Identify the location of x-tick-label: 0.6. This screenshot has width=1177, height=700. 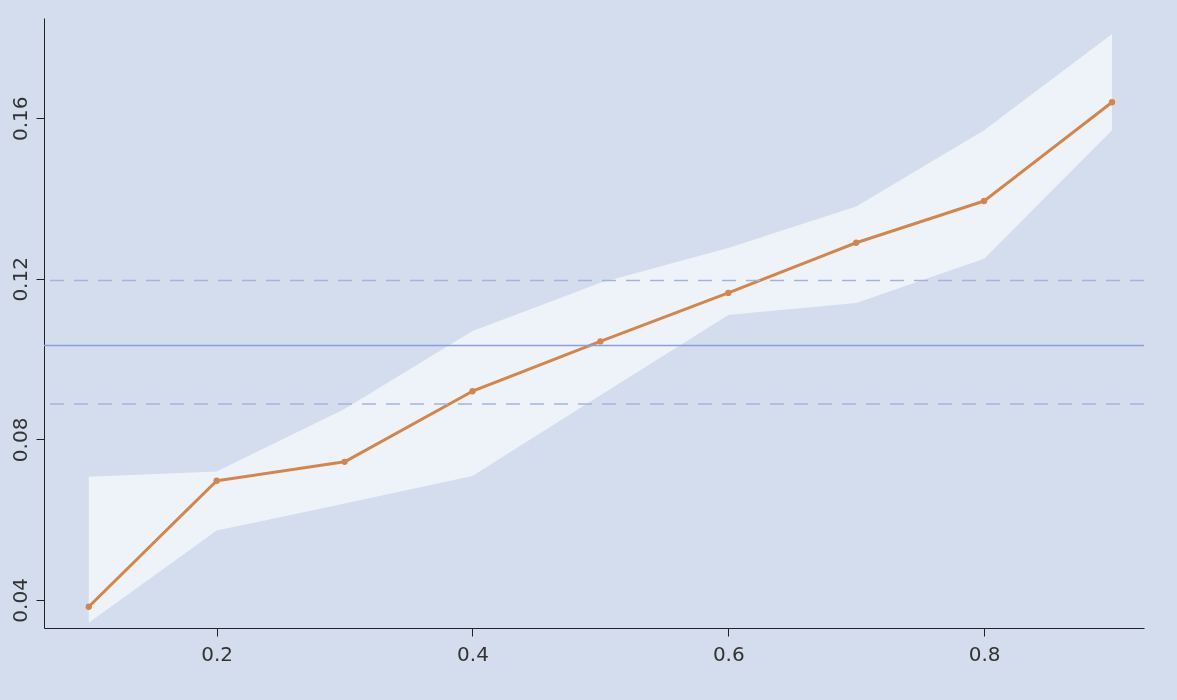
(728, 653).